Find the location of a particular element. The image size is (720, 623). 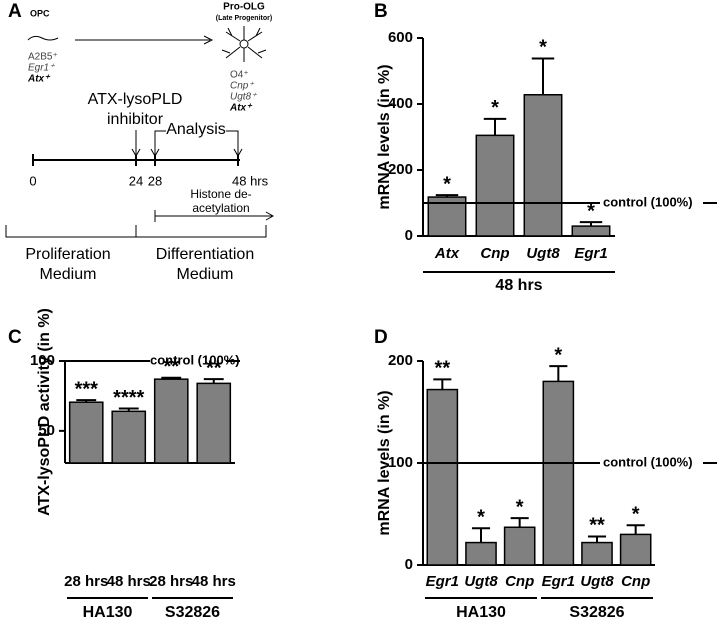

y-tick-label: 400 is located at coordinates (400, 103).